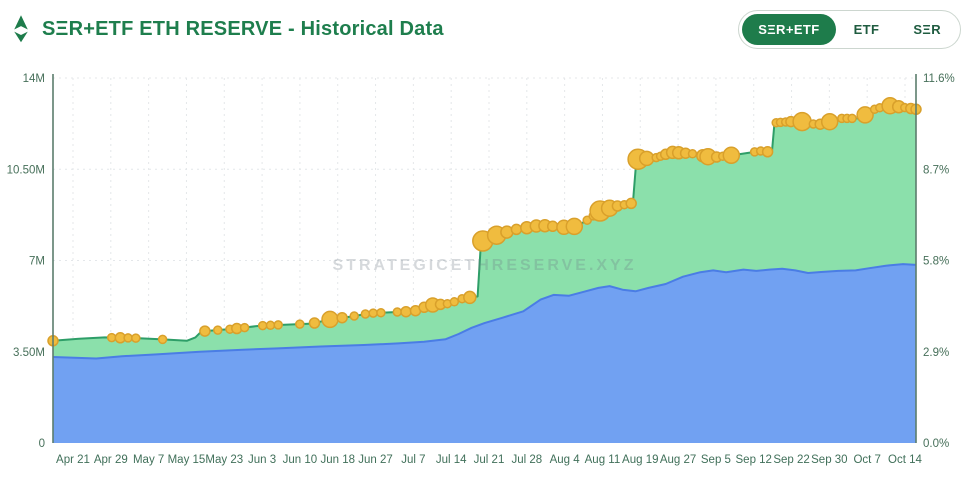 This screenshot has height=482, width=975. Describe the element at coordinates (29, 353) in the screenshot. I see `y-left-tick-label: 3.50M` at that location.